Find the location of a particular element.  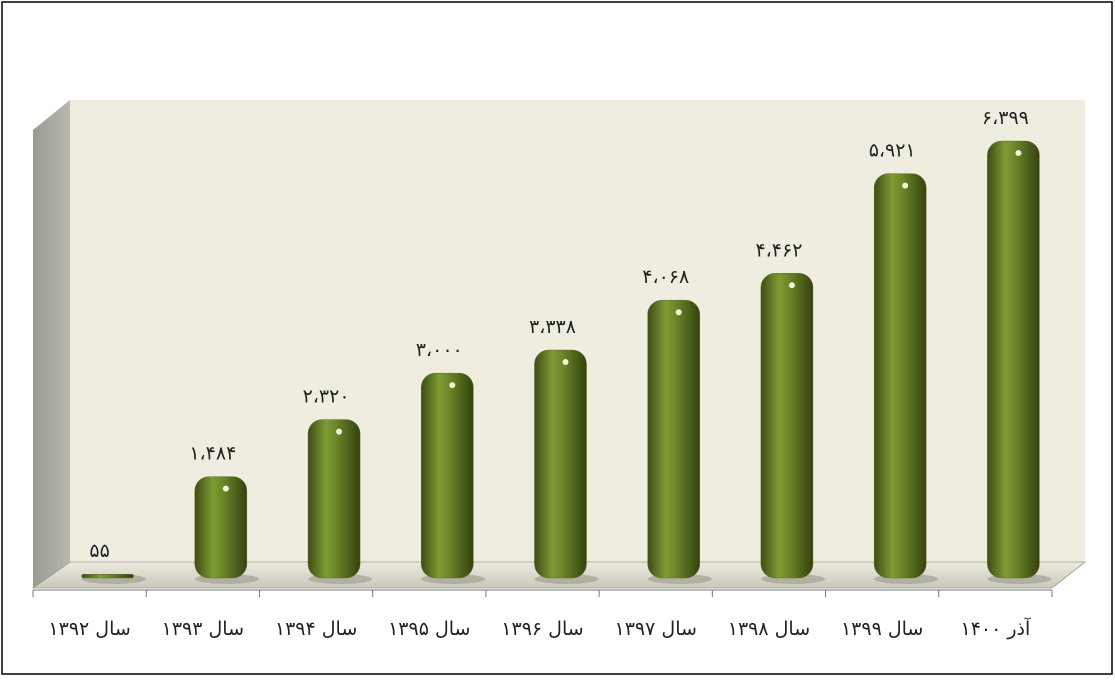

x-tick-label: سال ۱۳۹۴ is located at coordinates (316, 629).